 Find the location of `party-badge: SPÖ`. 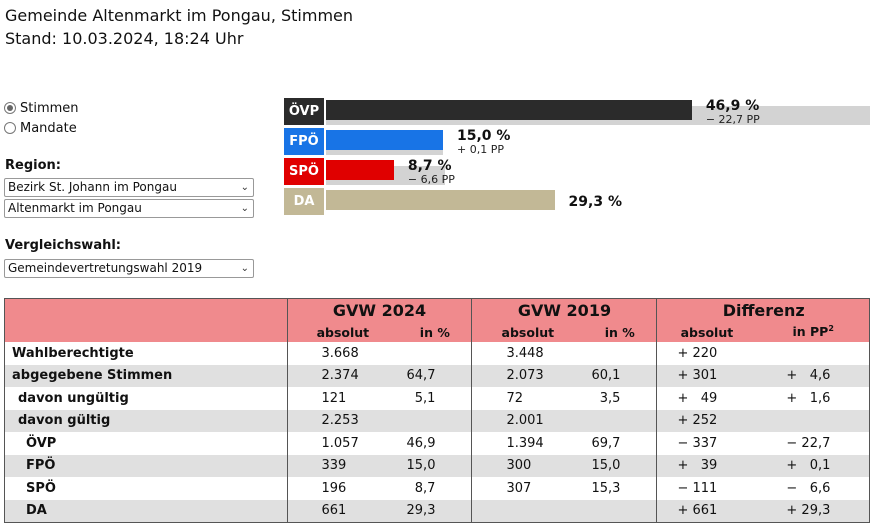

party-badge: SPÖ is located at coordinates (304, 171).